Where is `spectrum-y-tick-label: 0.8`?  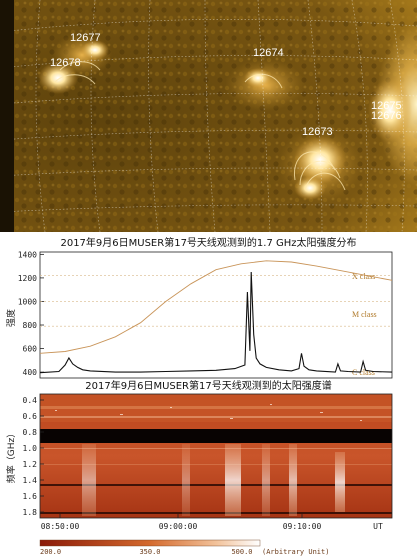
spectrum-y-tick-label: 0.8 is located at coordinates (30, 432).